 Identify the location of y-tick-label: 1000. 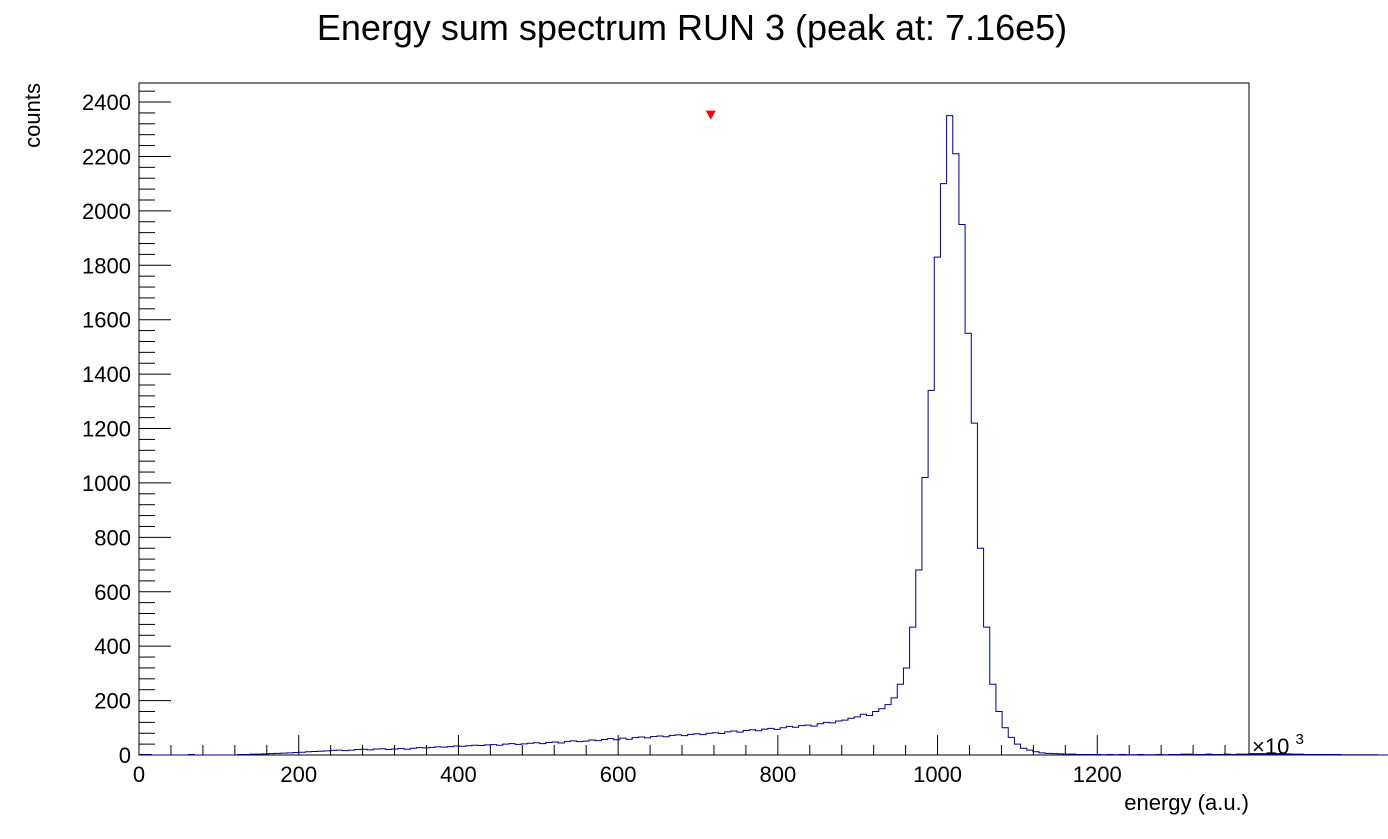
(106, 483).